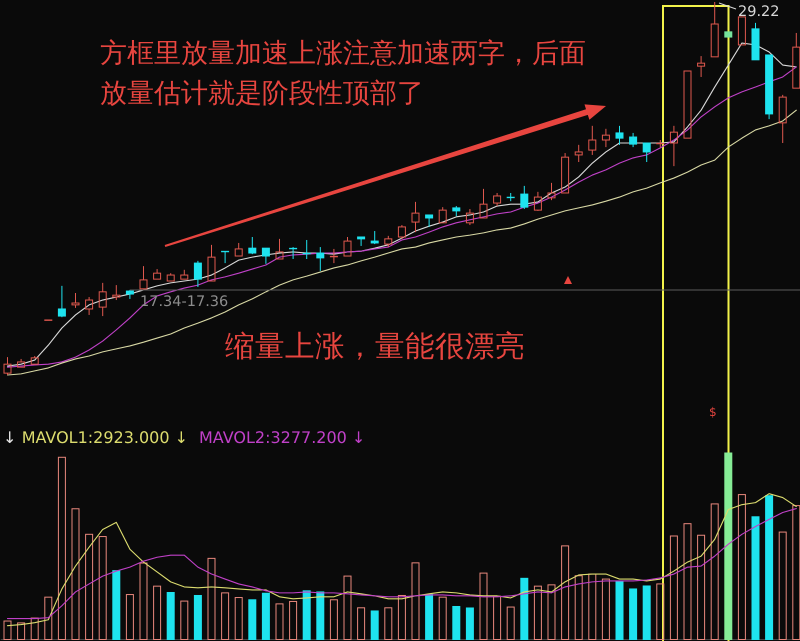 The image size is (800, 641). I want to click on text: MAVOL1:2923.000 ↓, so click(105, 437).